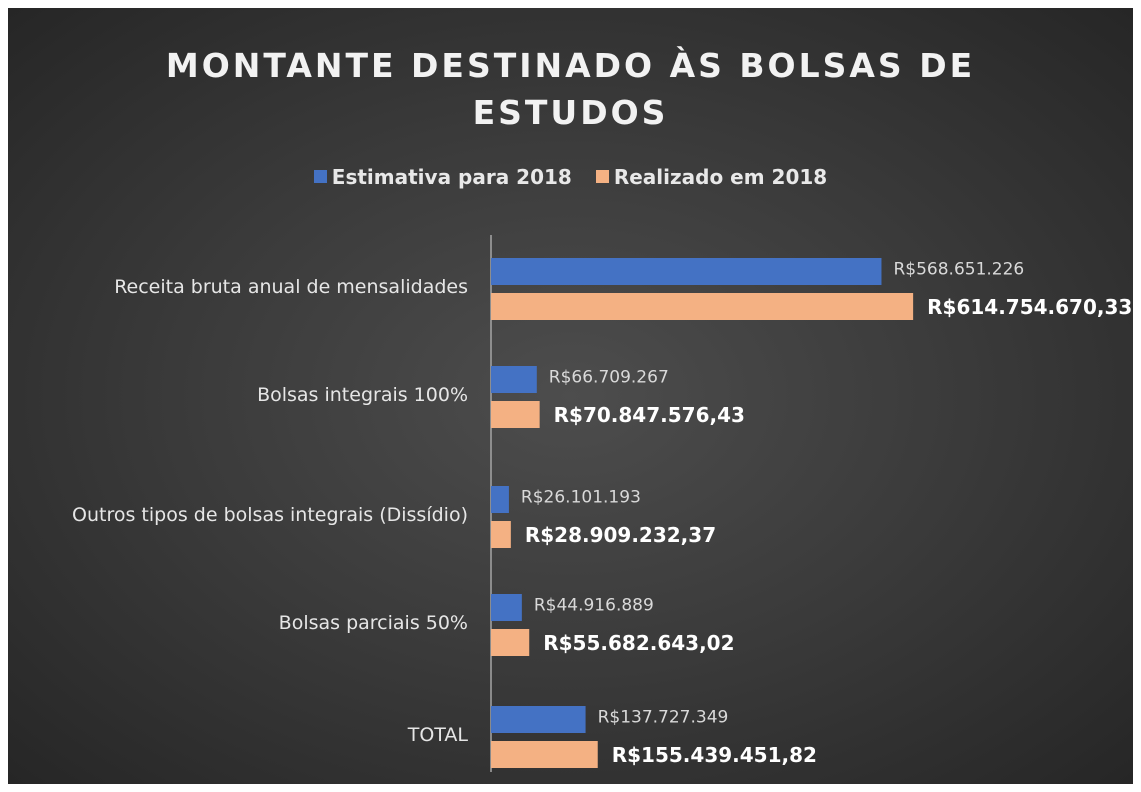 This screenshot has width=1141, height=792. I want to click on legend-item: Estimativa para 2018, so click(442, 177).